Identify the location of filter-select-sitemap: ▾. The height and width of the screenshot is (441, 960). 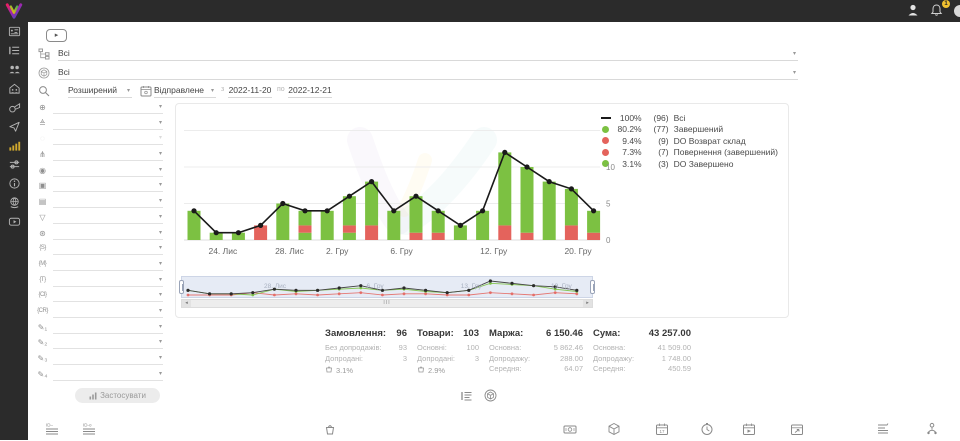
(108, 155).